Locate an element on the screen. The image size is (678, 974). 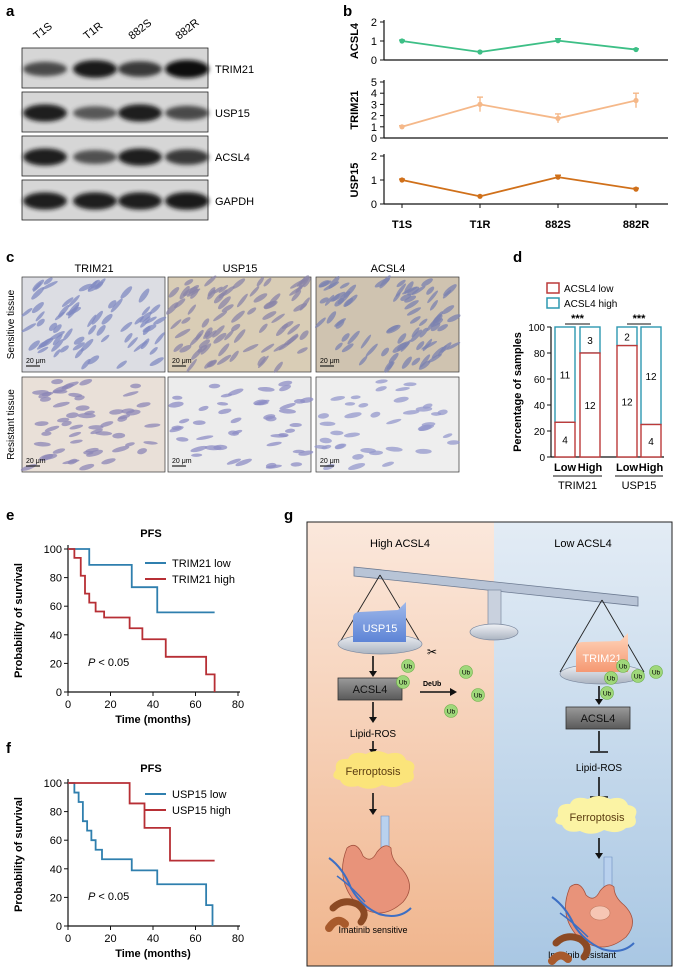
balance-beam is located at coordinates (496, 586).